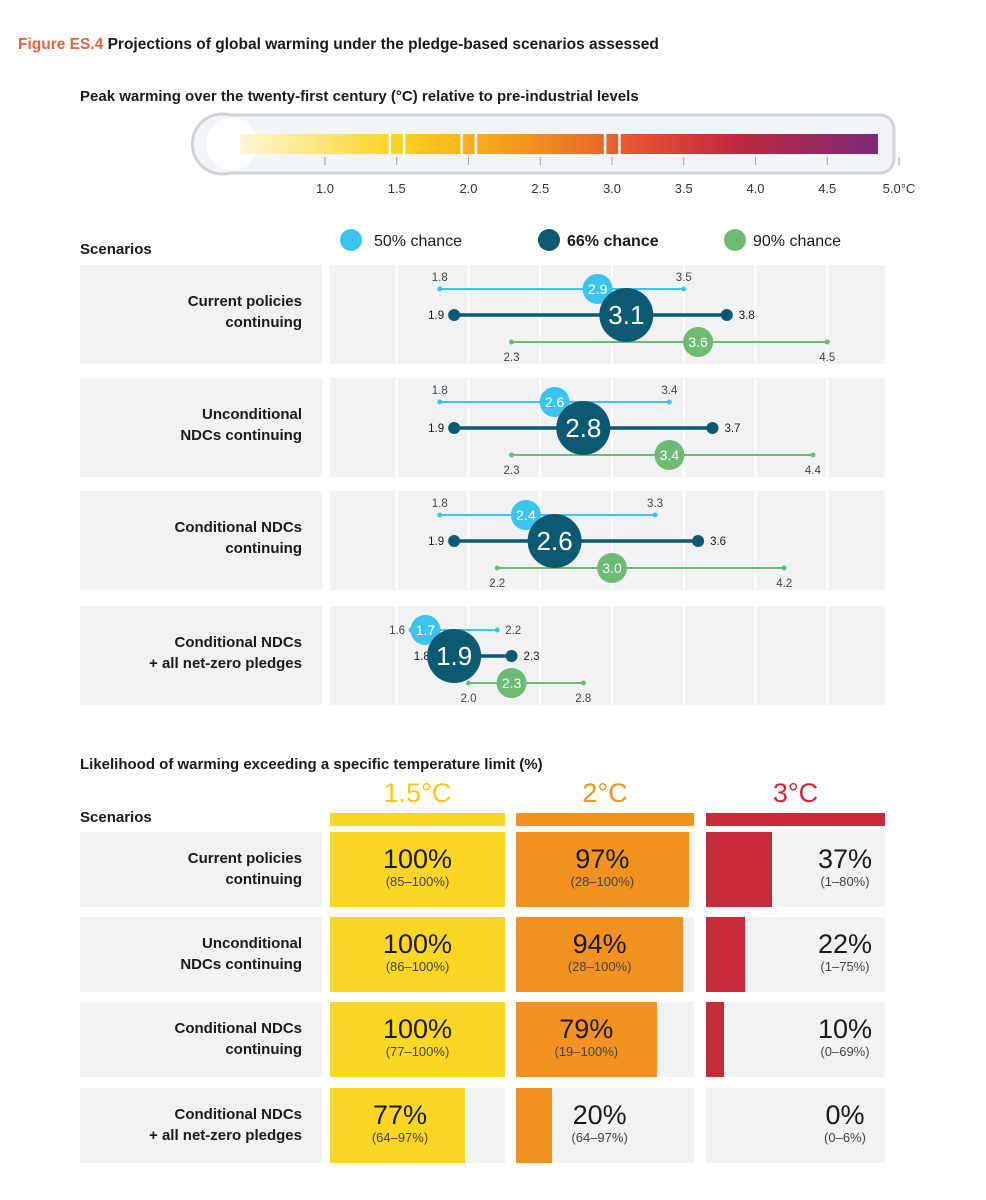 This screenshot has height=1200, width=986. What do you see at coordinates (397, 631) in the screenshot?
I see `range-low-label-50: 1.6` at bounding box center [397, 631].